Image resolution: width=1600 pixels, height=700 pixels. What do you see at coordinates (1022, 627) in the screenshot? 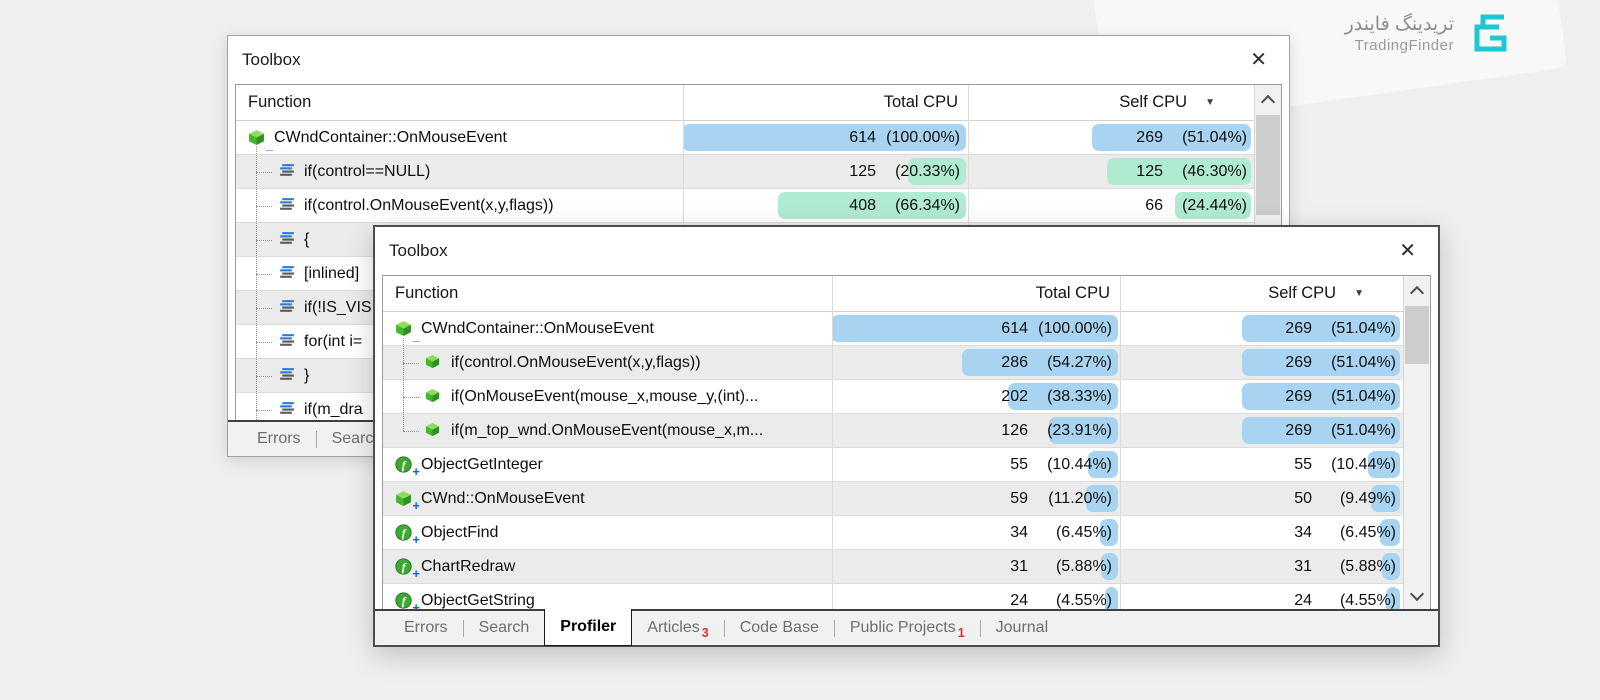
I see `tab-journal: Journal` at bounding box center [1022, 627].